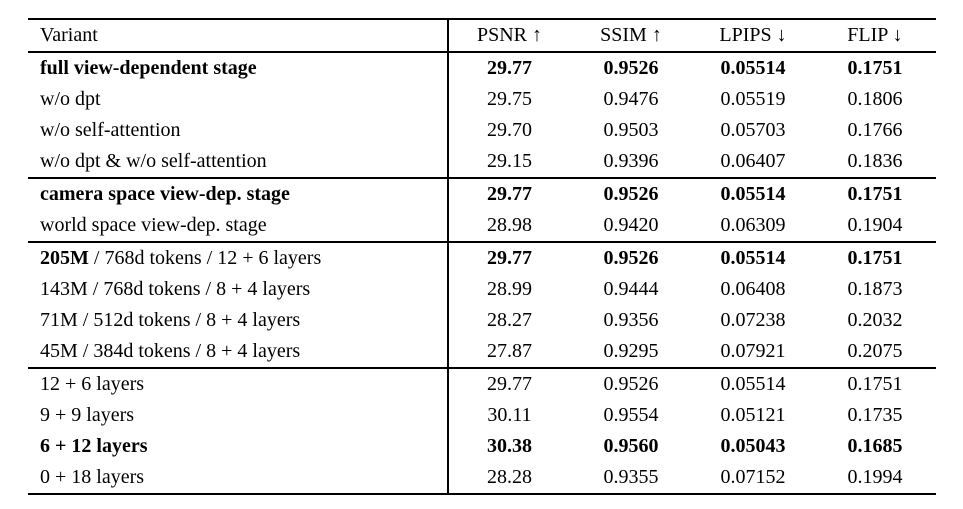 The height and width of the screenshot is (509, 963). What do you see at coordinates (875, 225) in the screenshot?
I see `flip-cell: 0.1904` at bounding box center [875, 225].